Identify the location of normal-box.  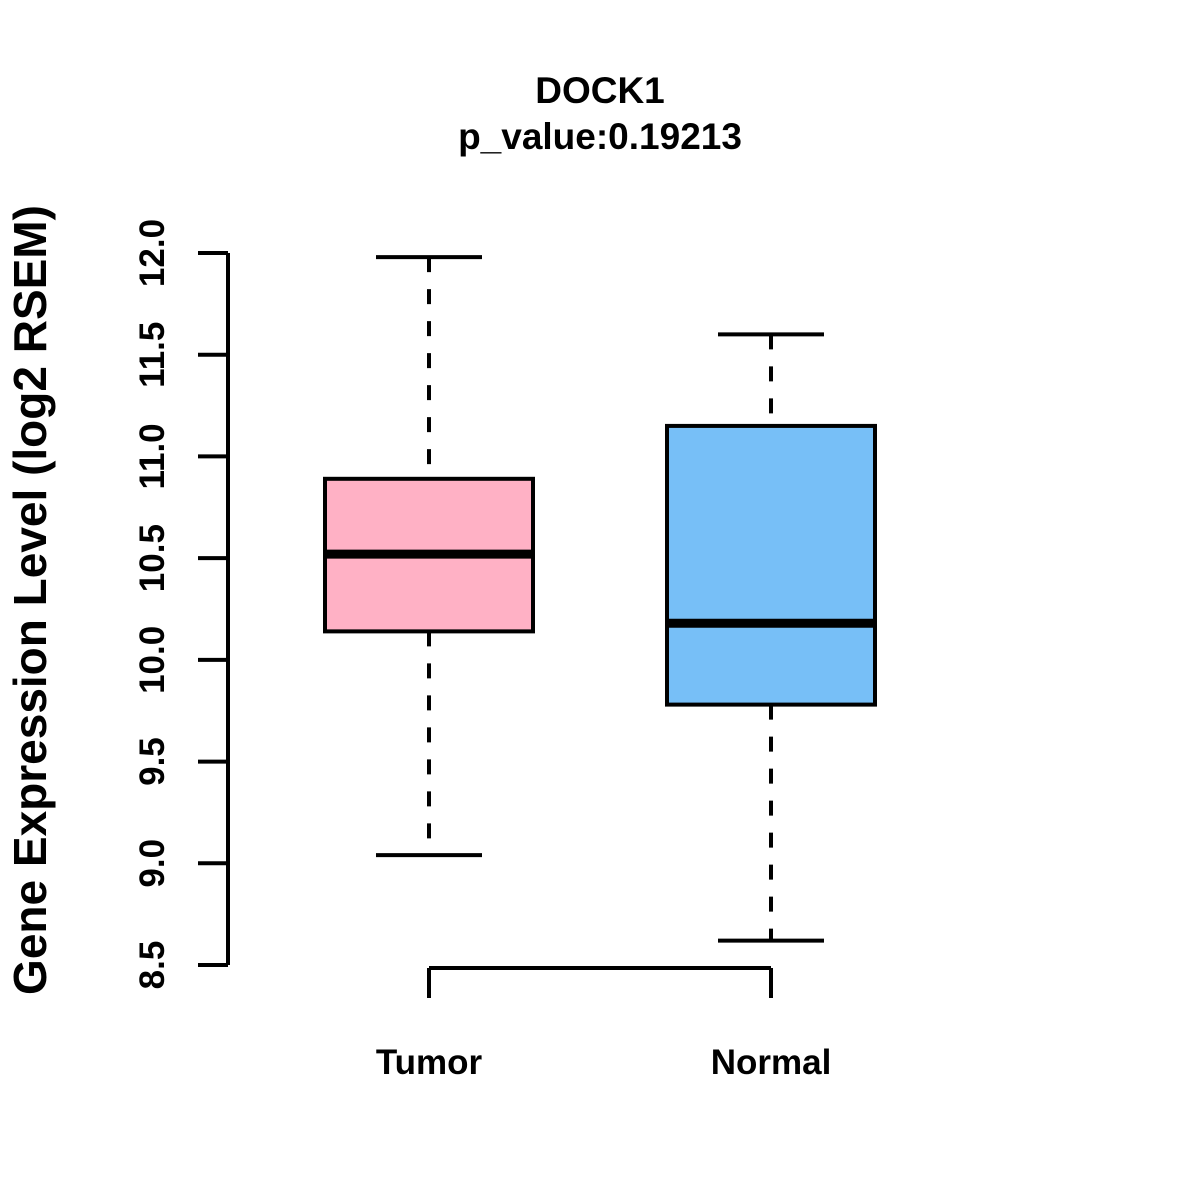
(771, 565).